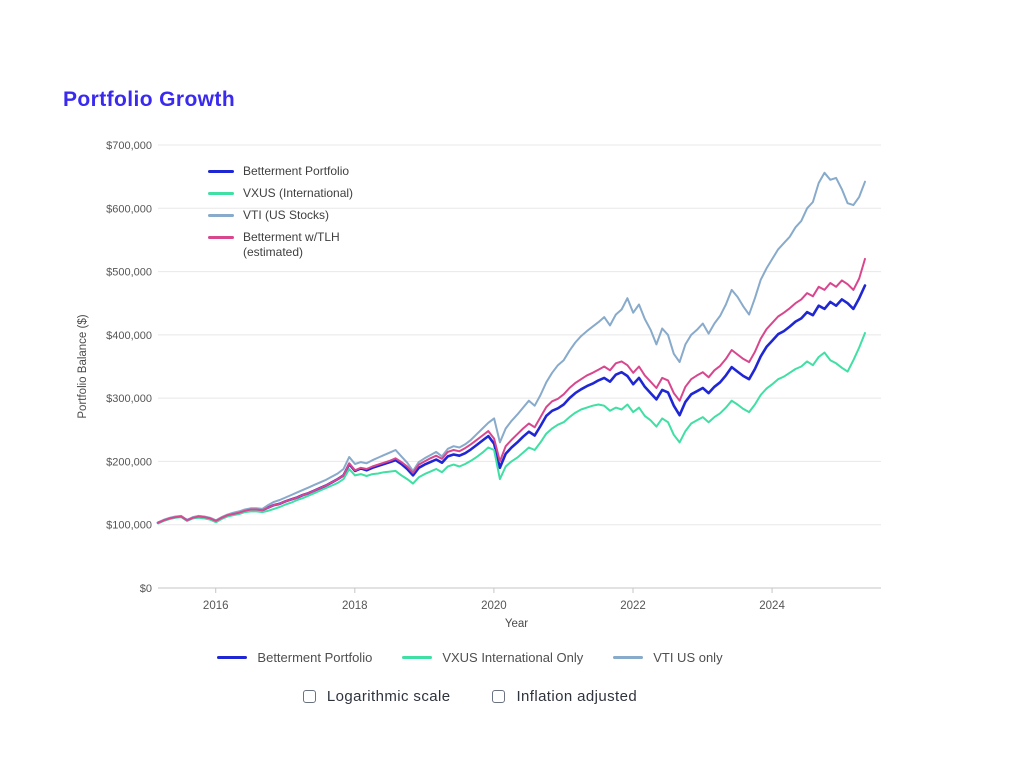  Describe the element at coordinates (355, 606) in the screenshot. I see `x-tick-label: 2018` at that location.